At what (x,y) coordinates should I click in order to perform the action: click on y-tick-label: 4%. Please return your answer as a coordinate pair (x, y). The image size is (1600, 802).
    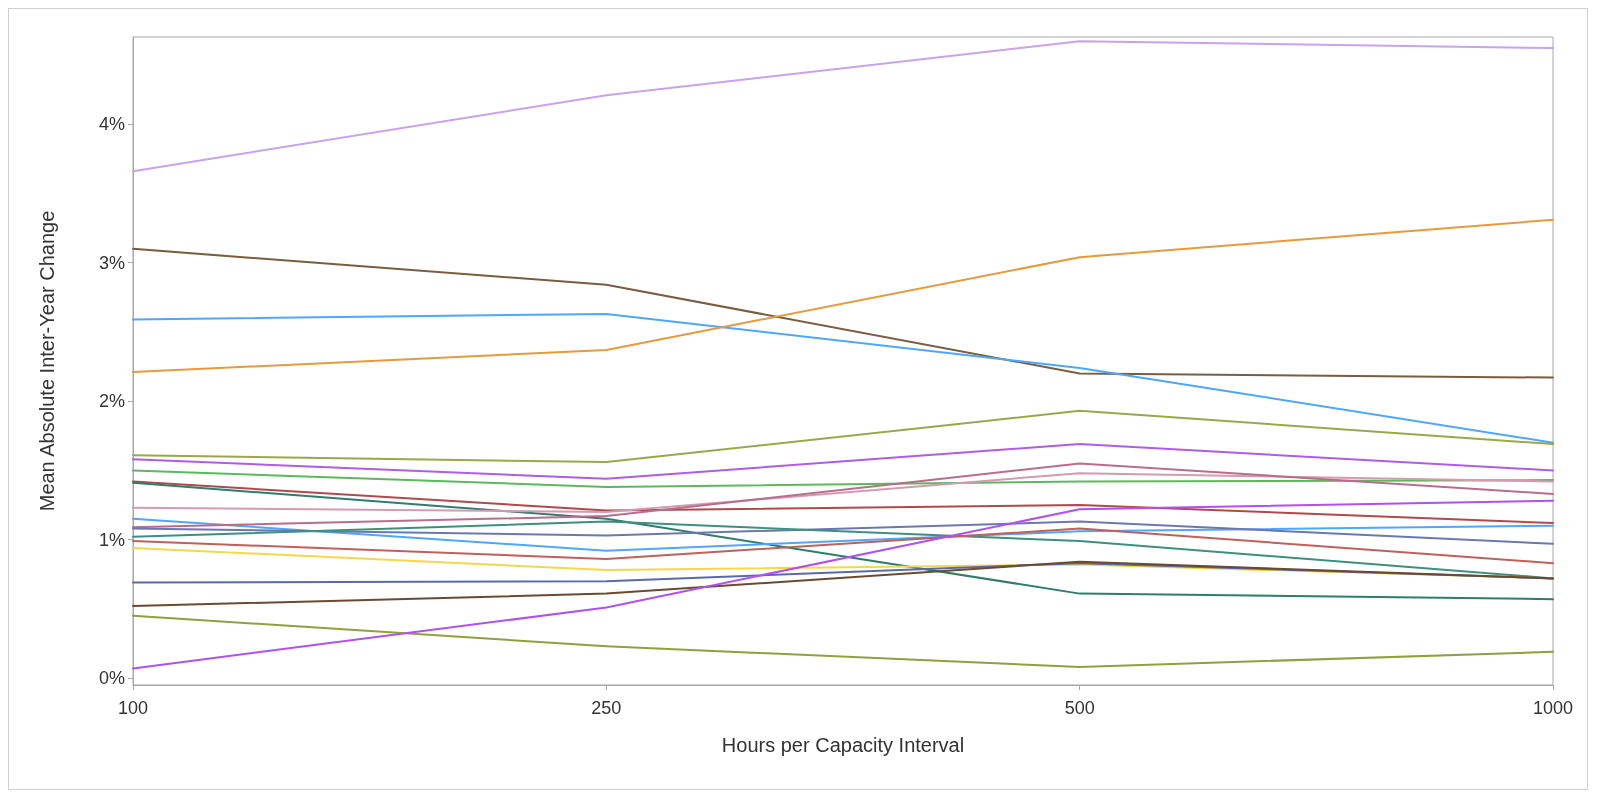
    Looking at the image, I should click on (111, 124).